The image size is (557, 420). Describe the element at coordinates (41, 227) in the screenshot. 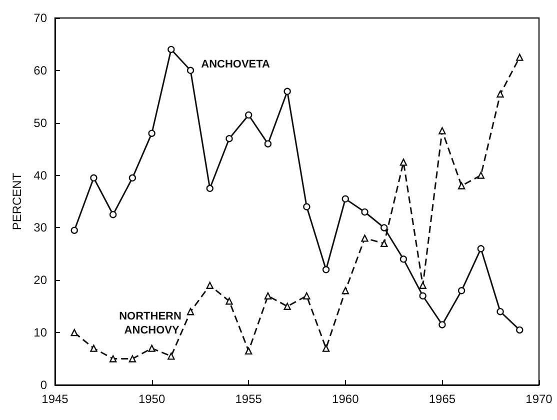

I see `y-tick-label: 30` at that location.